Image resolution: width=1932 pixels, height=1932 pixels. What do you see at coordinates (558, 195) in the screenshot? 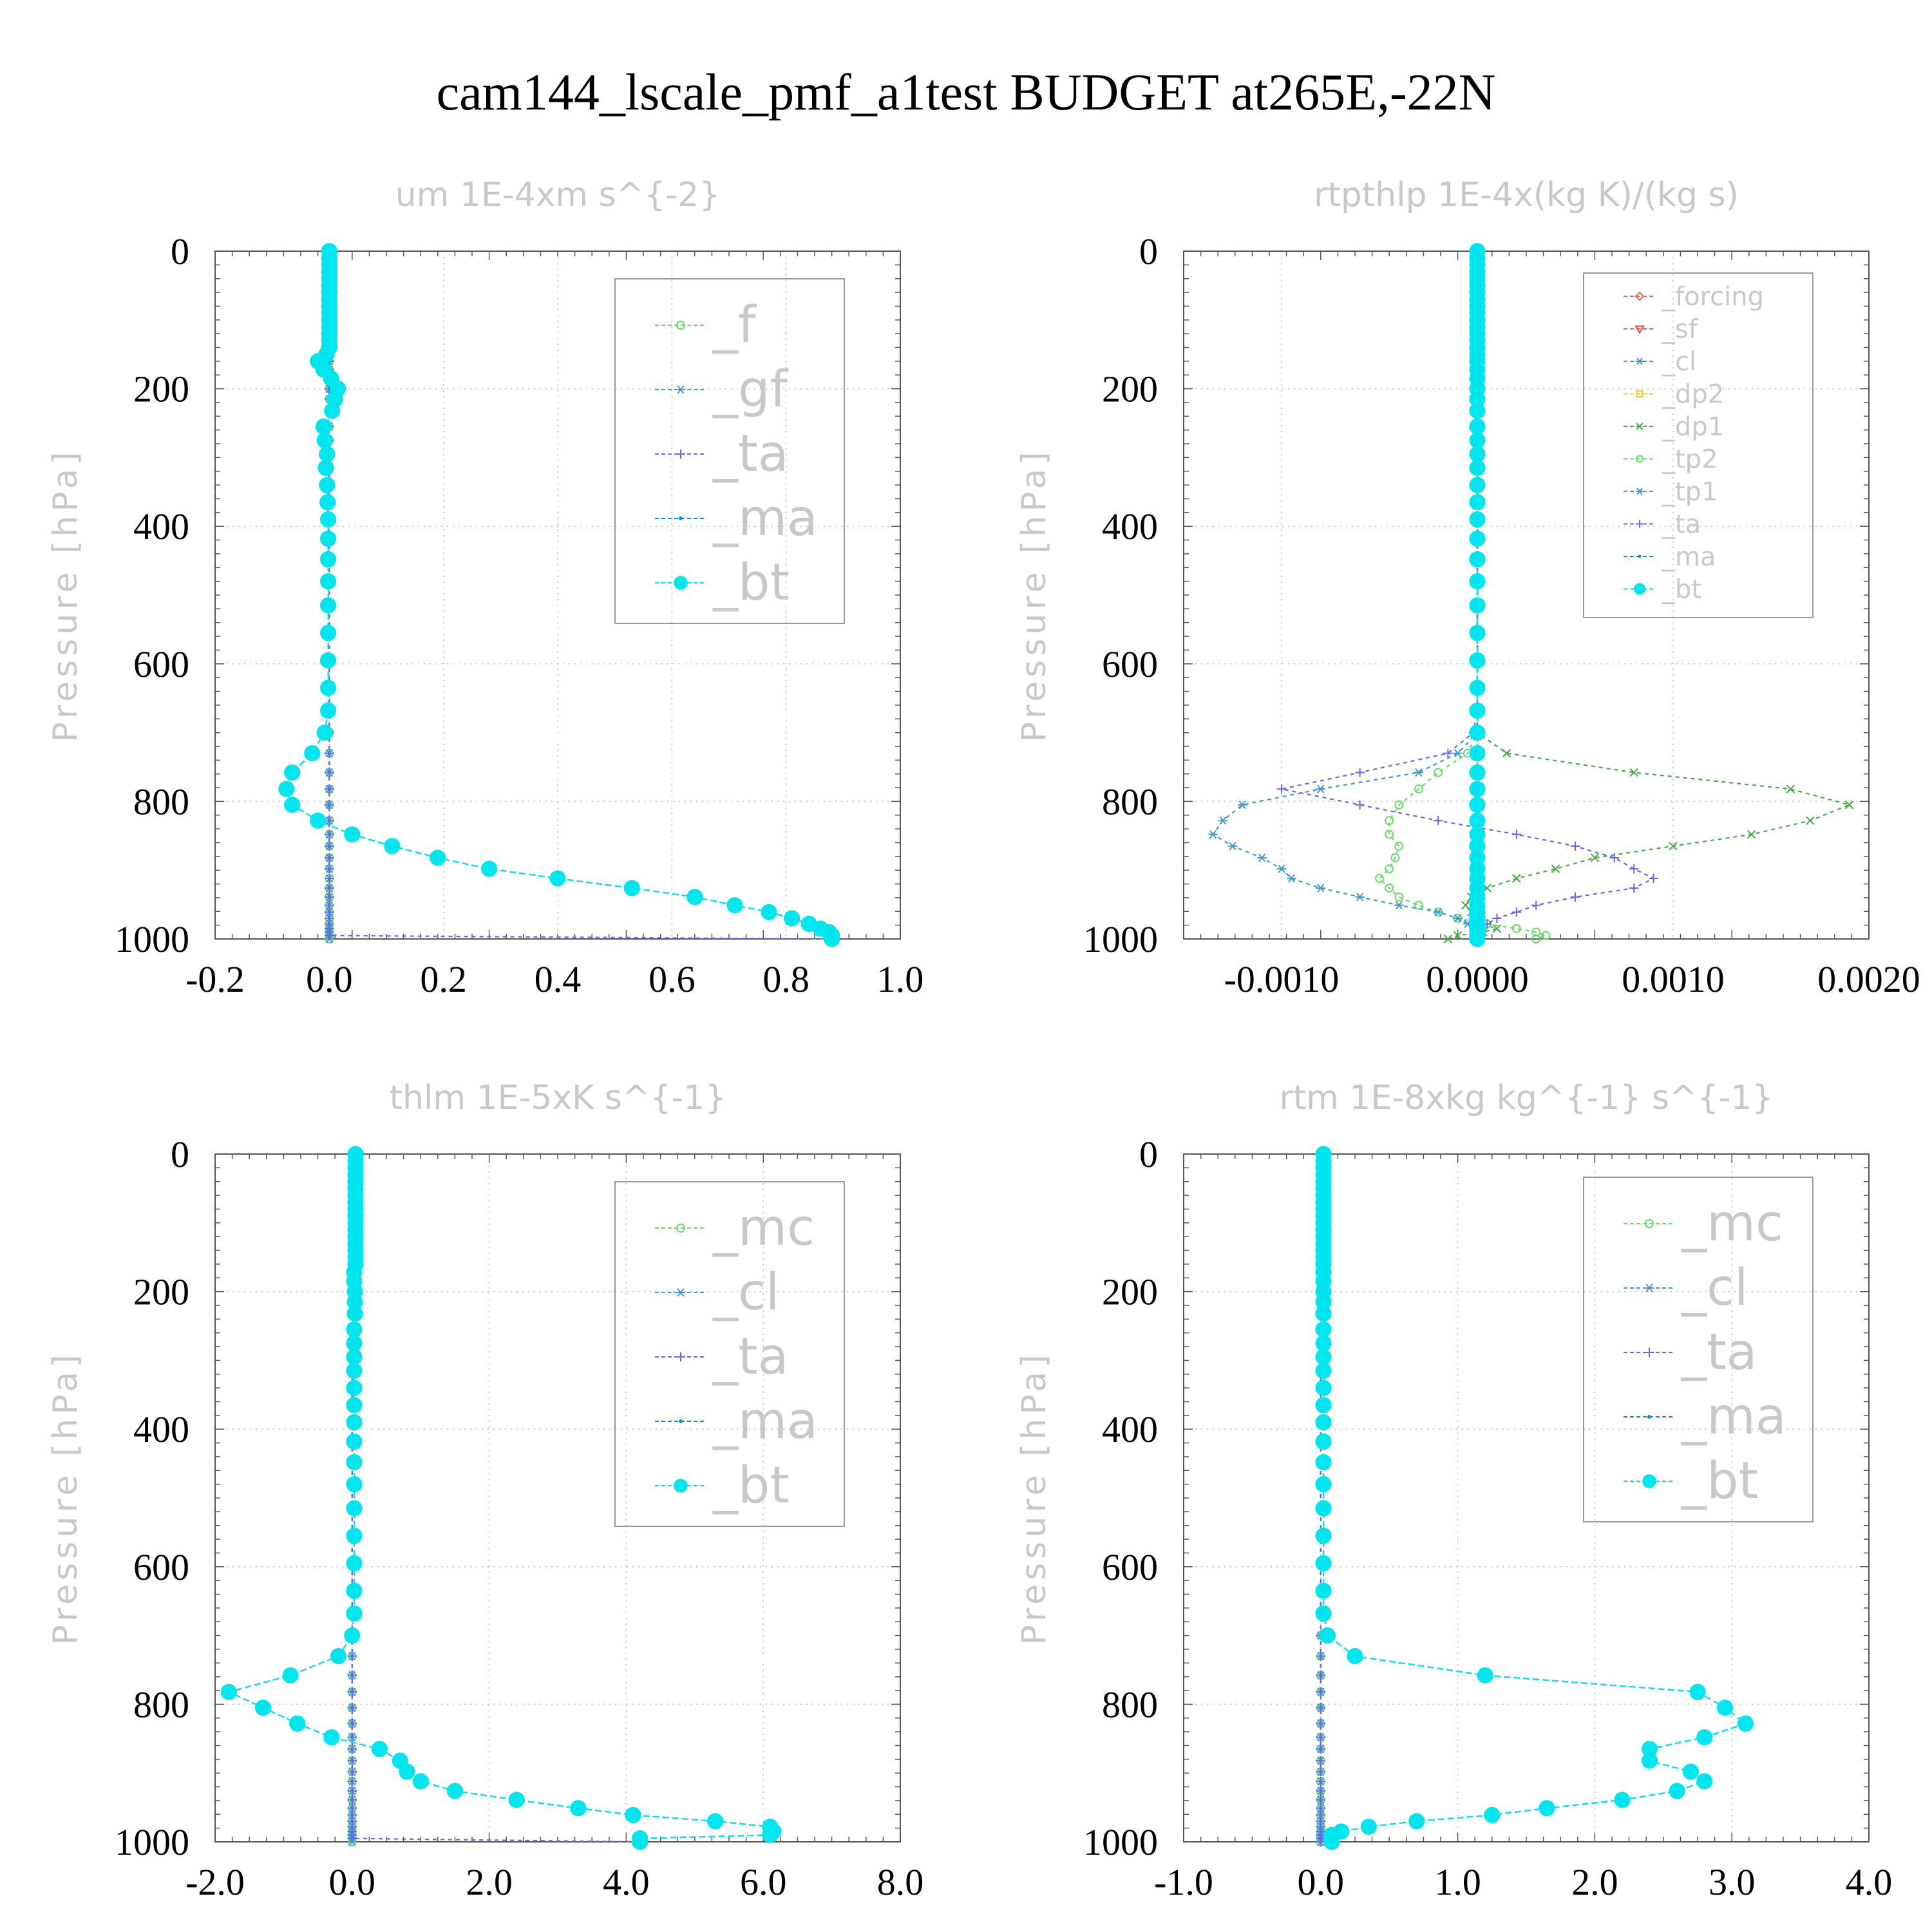
I see `panel-title: um 1E-4xm s^{-2}` at bounding box center [558, 195].